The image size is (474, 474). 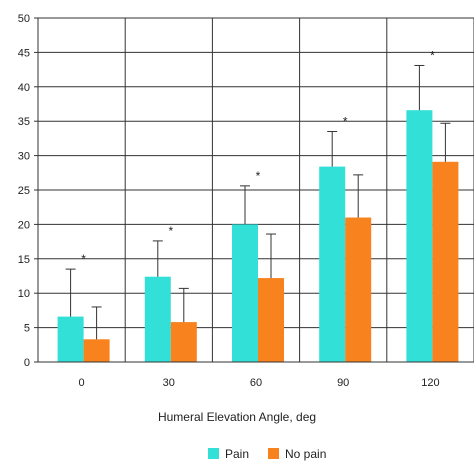 What do you see at coordinates (213, 453) in the screenshot?
I see `legend-swatch-pain` at bounding box center [213, 453].